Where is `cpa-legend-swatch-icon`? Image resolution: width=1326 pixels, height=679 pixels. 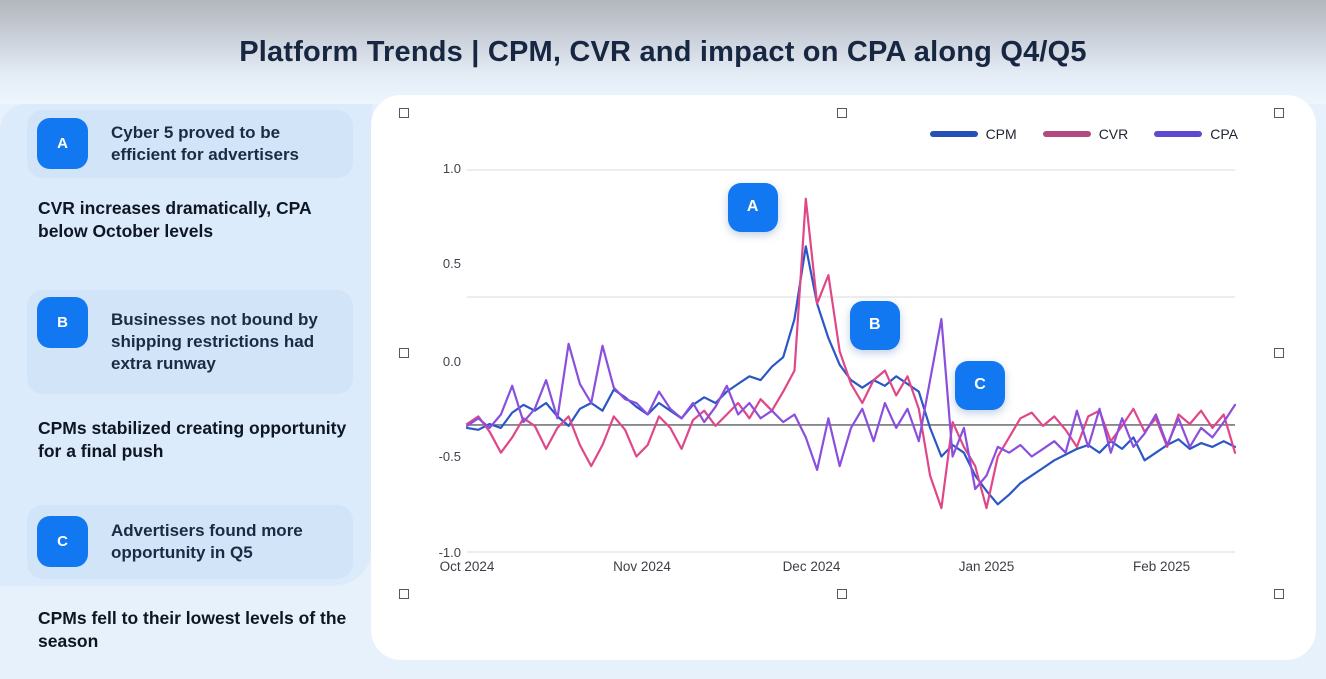
cpa-legend-swatch-icon is located at coordinates (1178, 134).